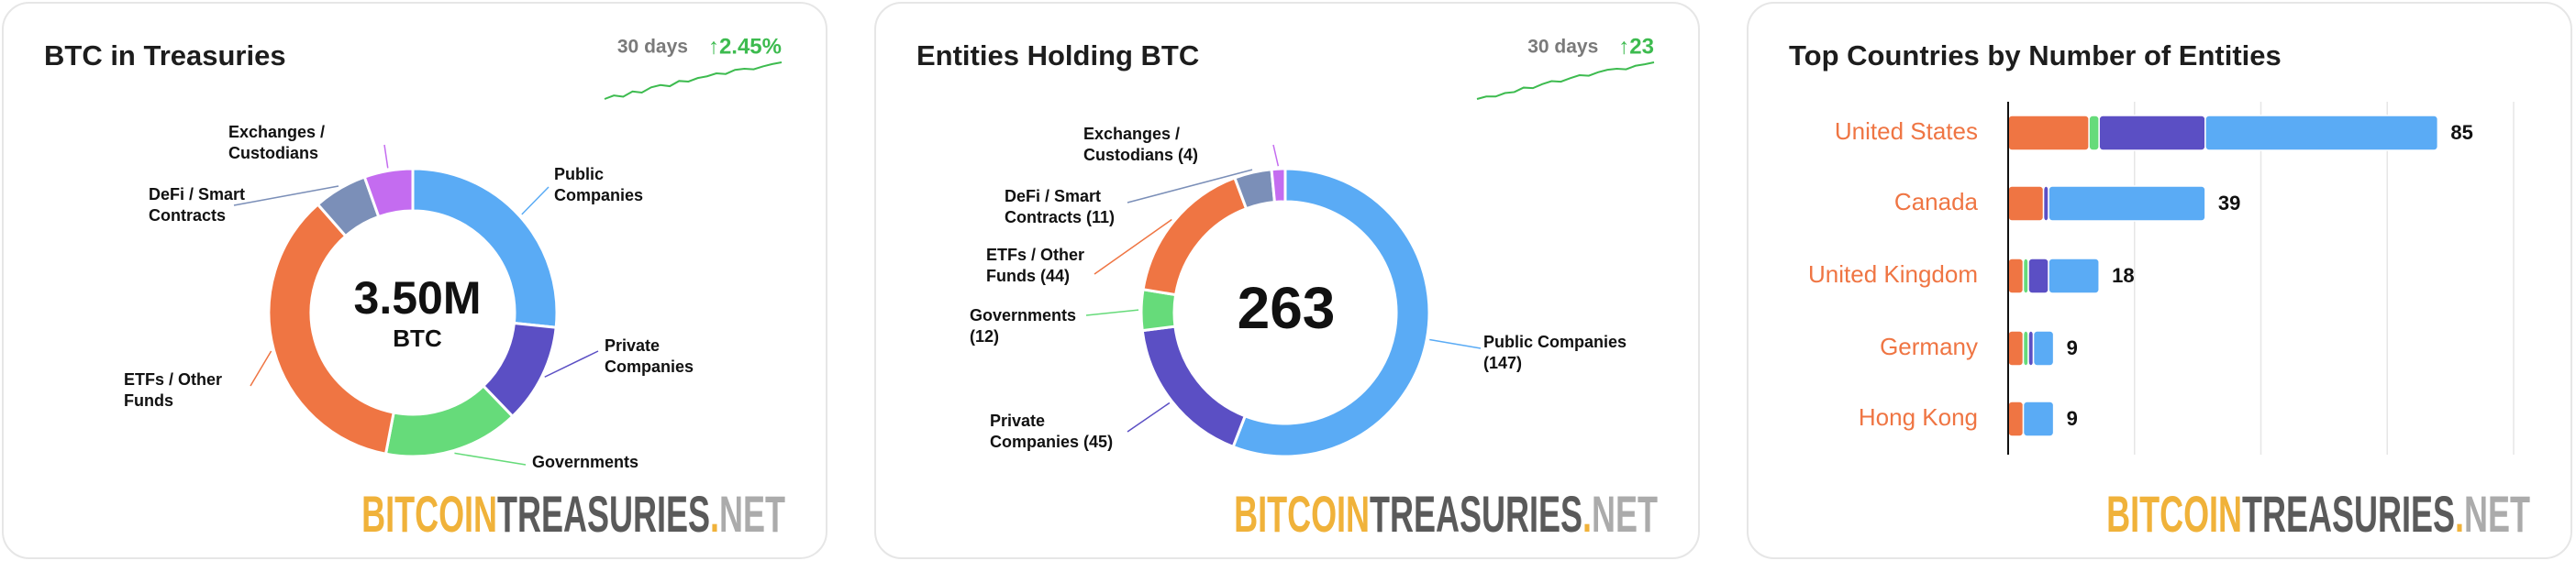 The image size is (2576, 561). What do you see at coordinates (1188, 155) in the screenshot?
I see `value-label: (4)` at bounding box center [1188, 155].